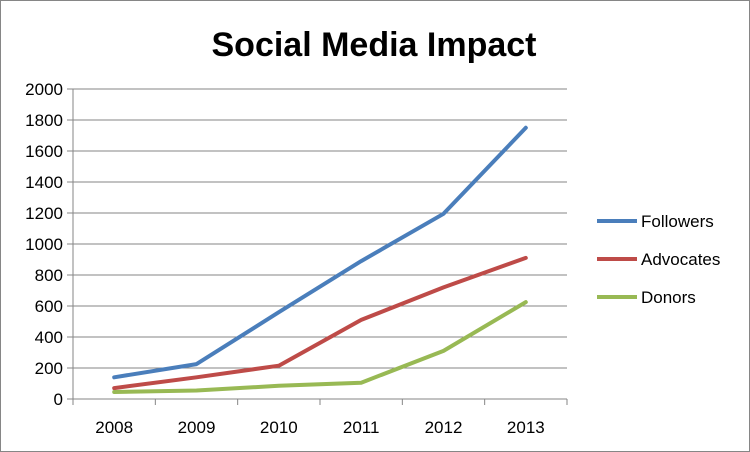 This screenshot has width=750, height=452. I want to click on x-tick-label: 2012, so click(444, 427).